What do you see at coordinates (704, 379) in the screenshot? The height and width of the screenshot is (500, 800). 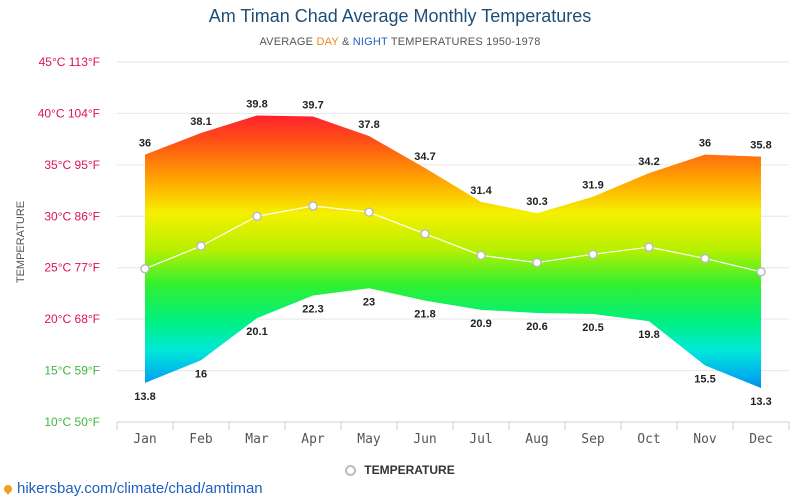 I see `night-value-label: 15.5` at bounding box center [704, 379].